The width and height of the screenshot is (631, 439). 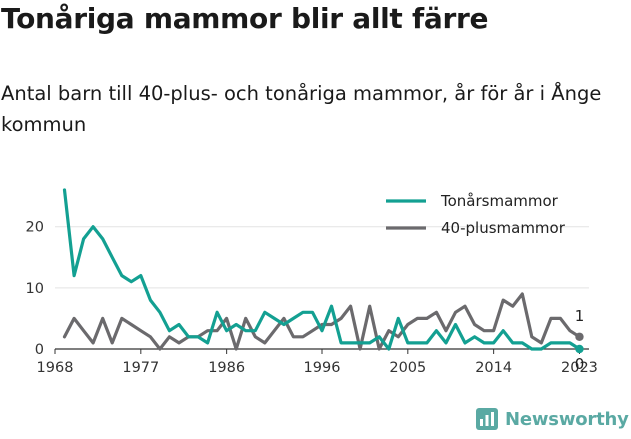 What do you see at coordinates (55, 368) in the screenshot?
I see `x-tick-label: 1968` at bounding box center [55, 368].